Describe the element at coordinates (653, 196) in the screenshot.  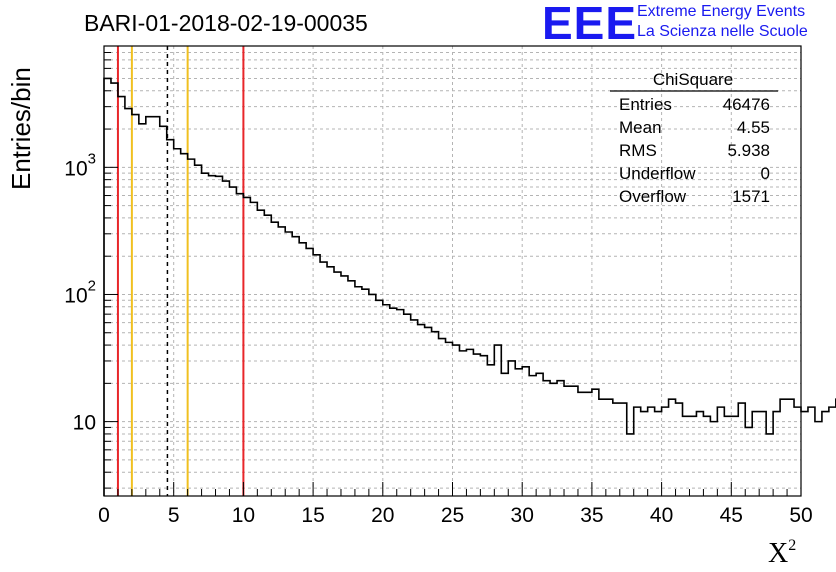
I see `stats-row-label: Overflow` at that location.